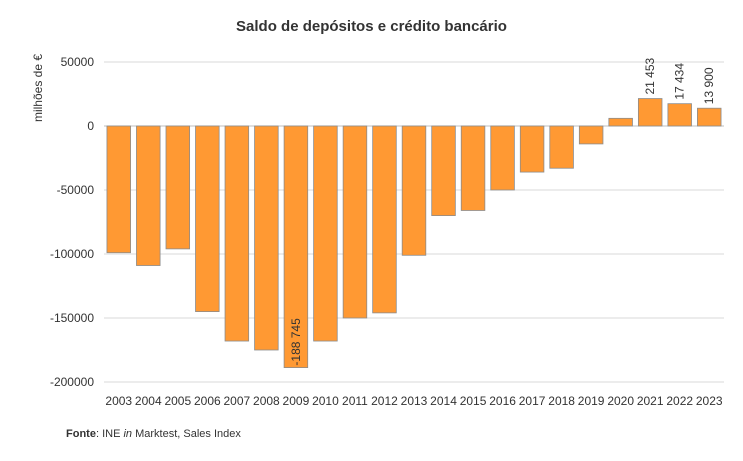 This screenshot has height=461, width=743. Describe the element at coordinates (128, 434) in the screenshot. I see `source-italic: in` at that location.